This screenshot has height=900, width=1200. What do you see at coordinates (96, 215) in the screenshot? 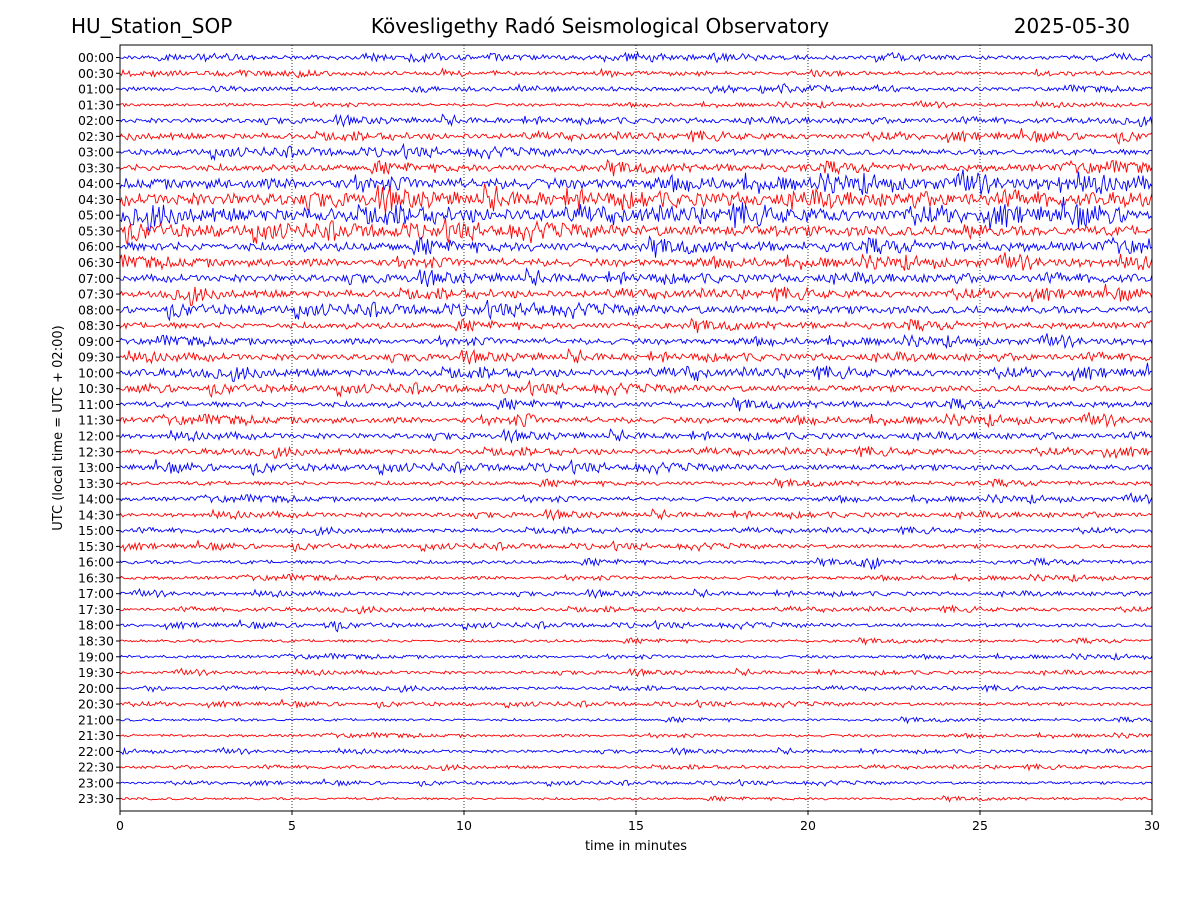
I see `y-tick-label: 05:00` at bounding box center [96, 215].